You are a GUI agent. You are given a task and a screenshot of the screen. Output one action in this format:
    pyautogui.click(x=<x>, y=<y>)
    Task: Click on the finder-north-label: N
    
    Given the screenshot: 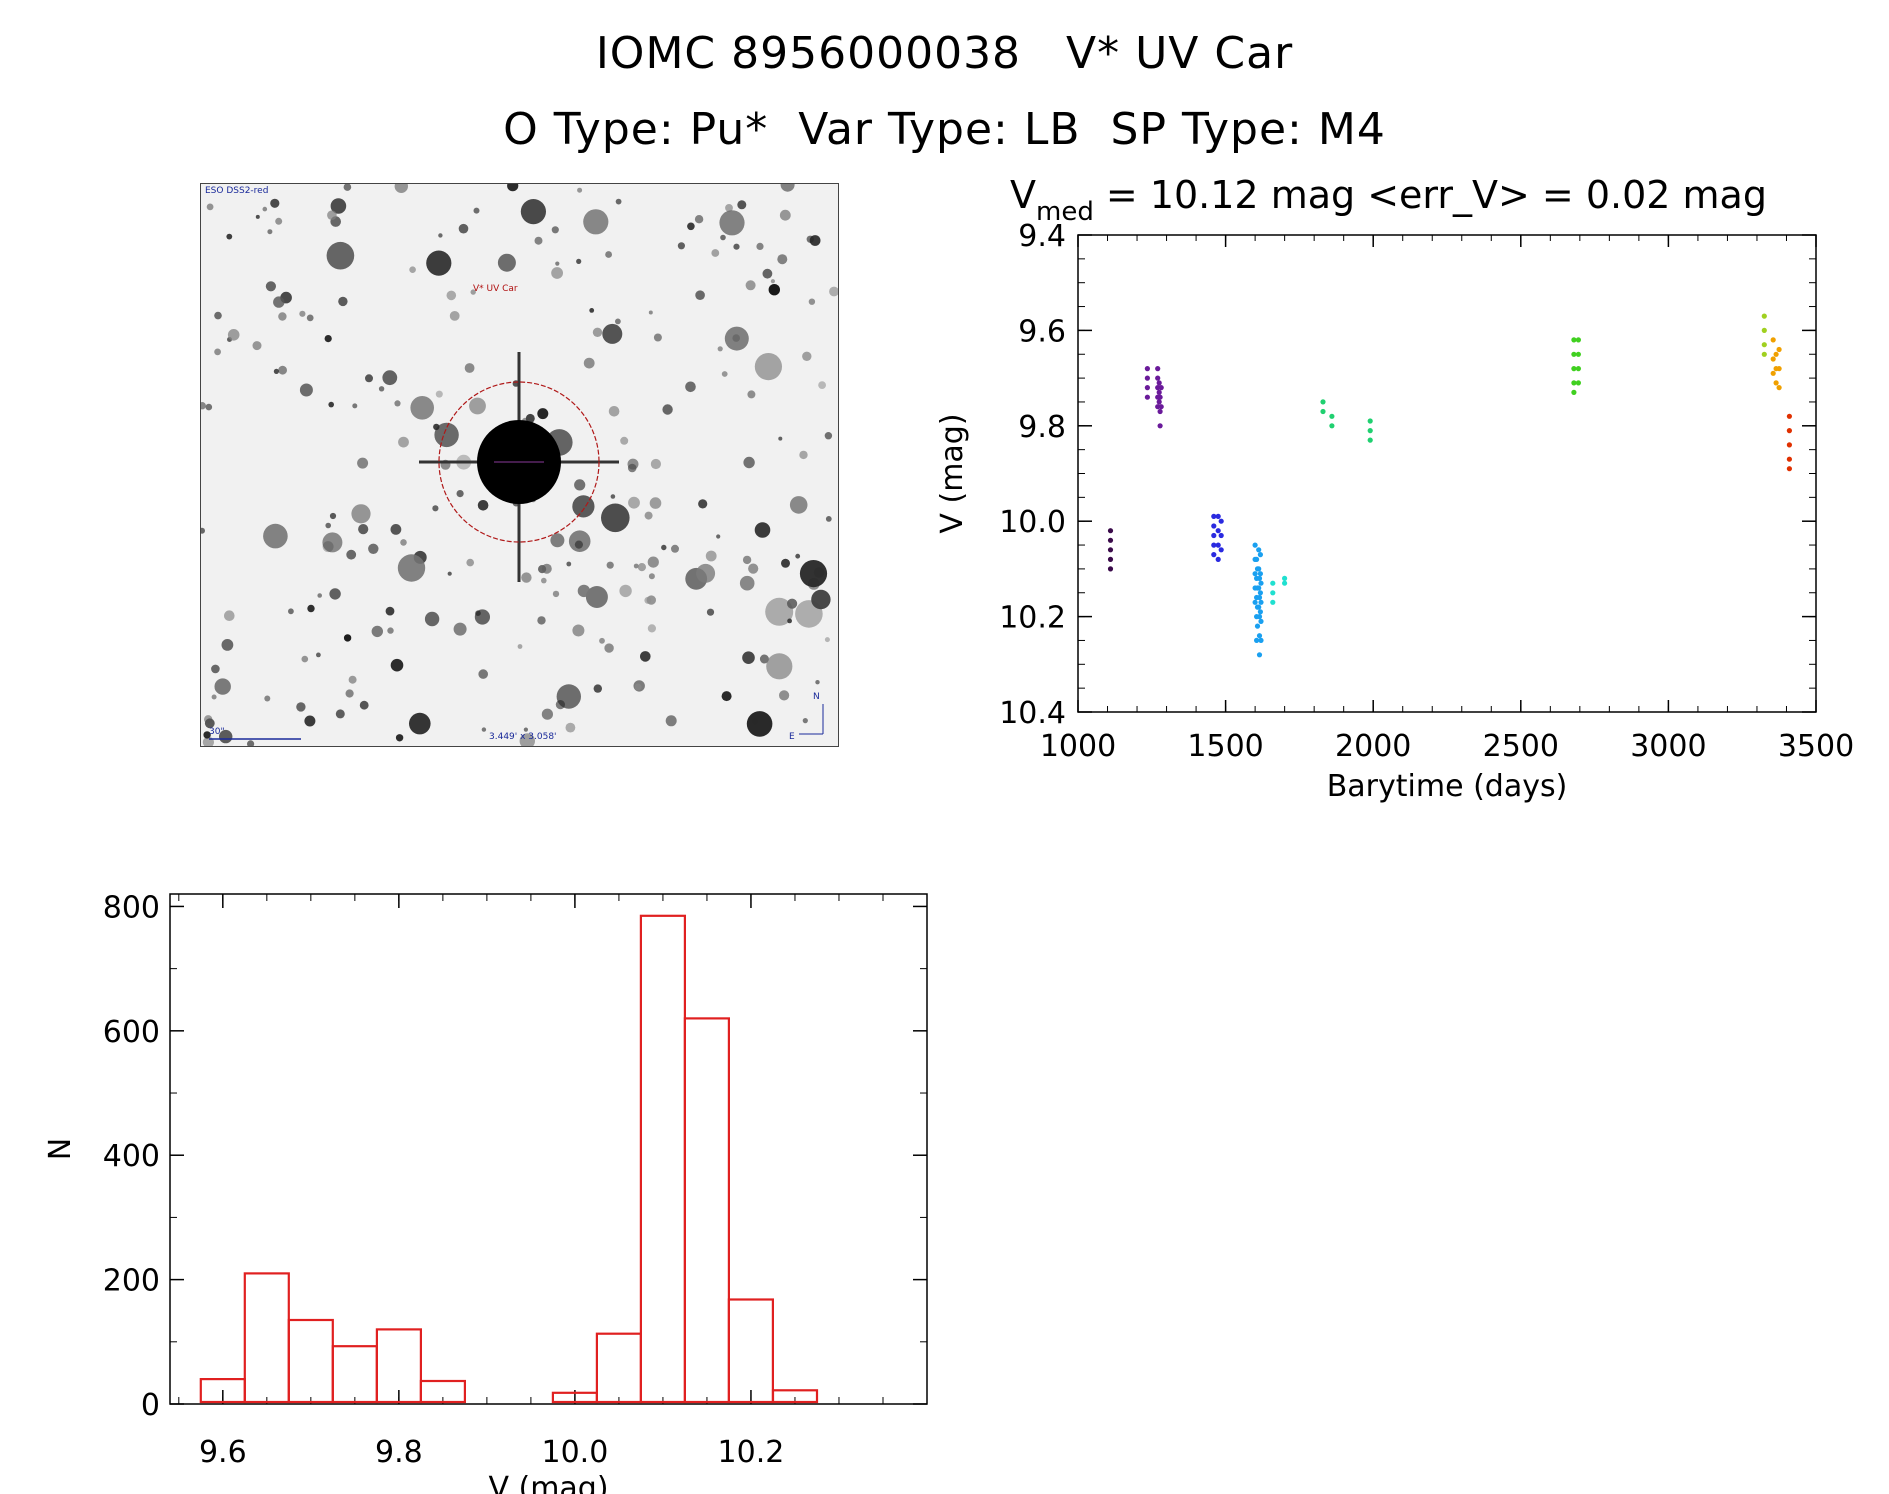 What is the action you would take?
    pyautogui.click(x=816, y=697)
    